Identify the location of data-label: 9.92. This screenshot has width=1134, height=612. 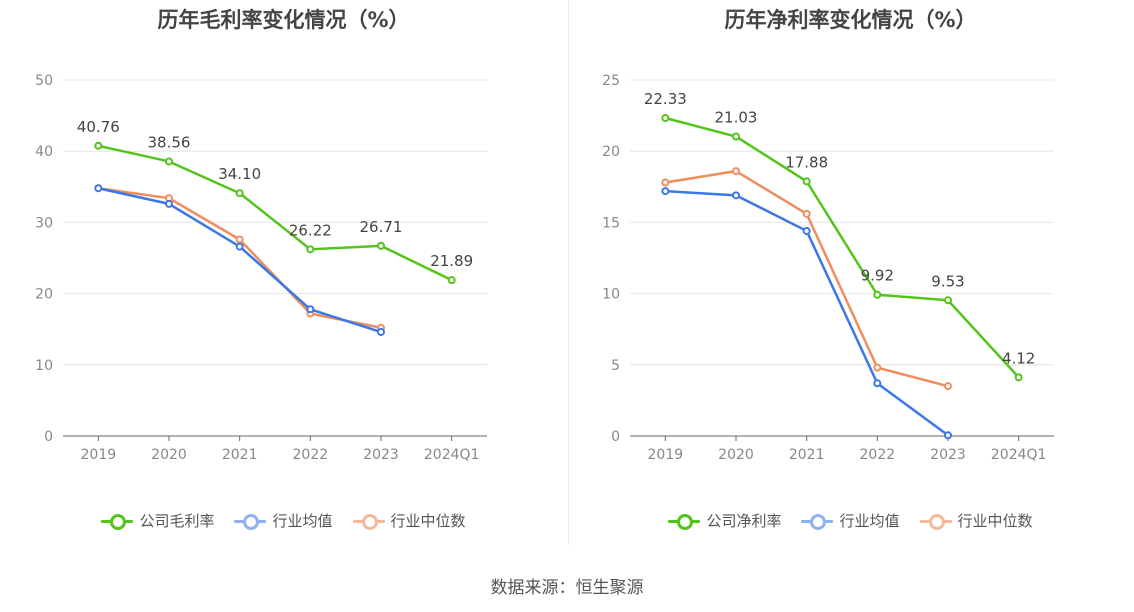
(877, 276).